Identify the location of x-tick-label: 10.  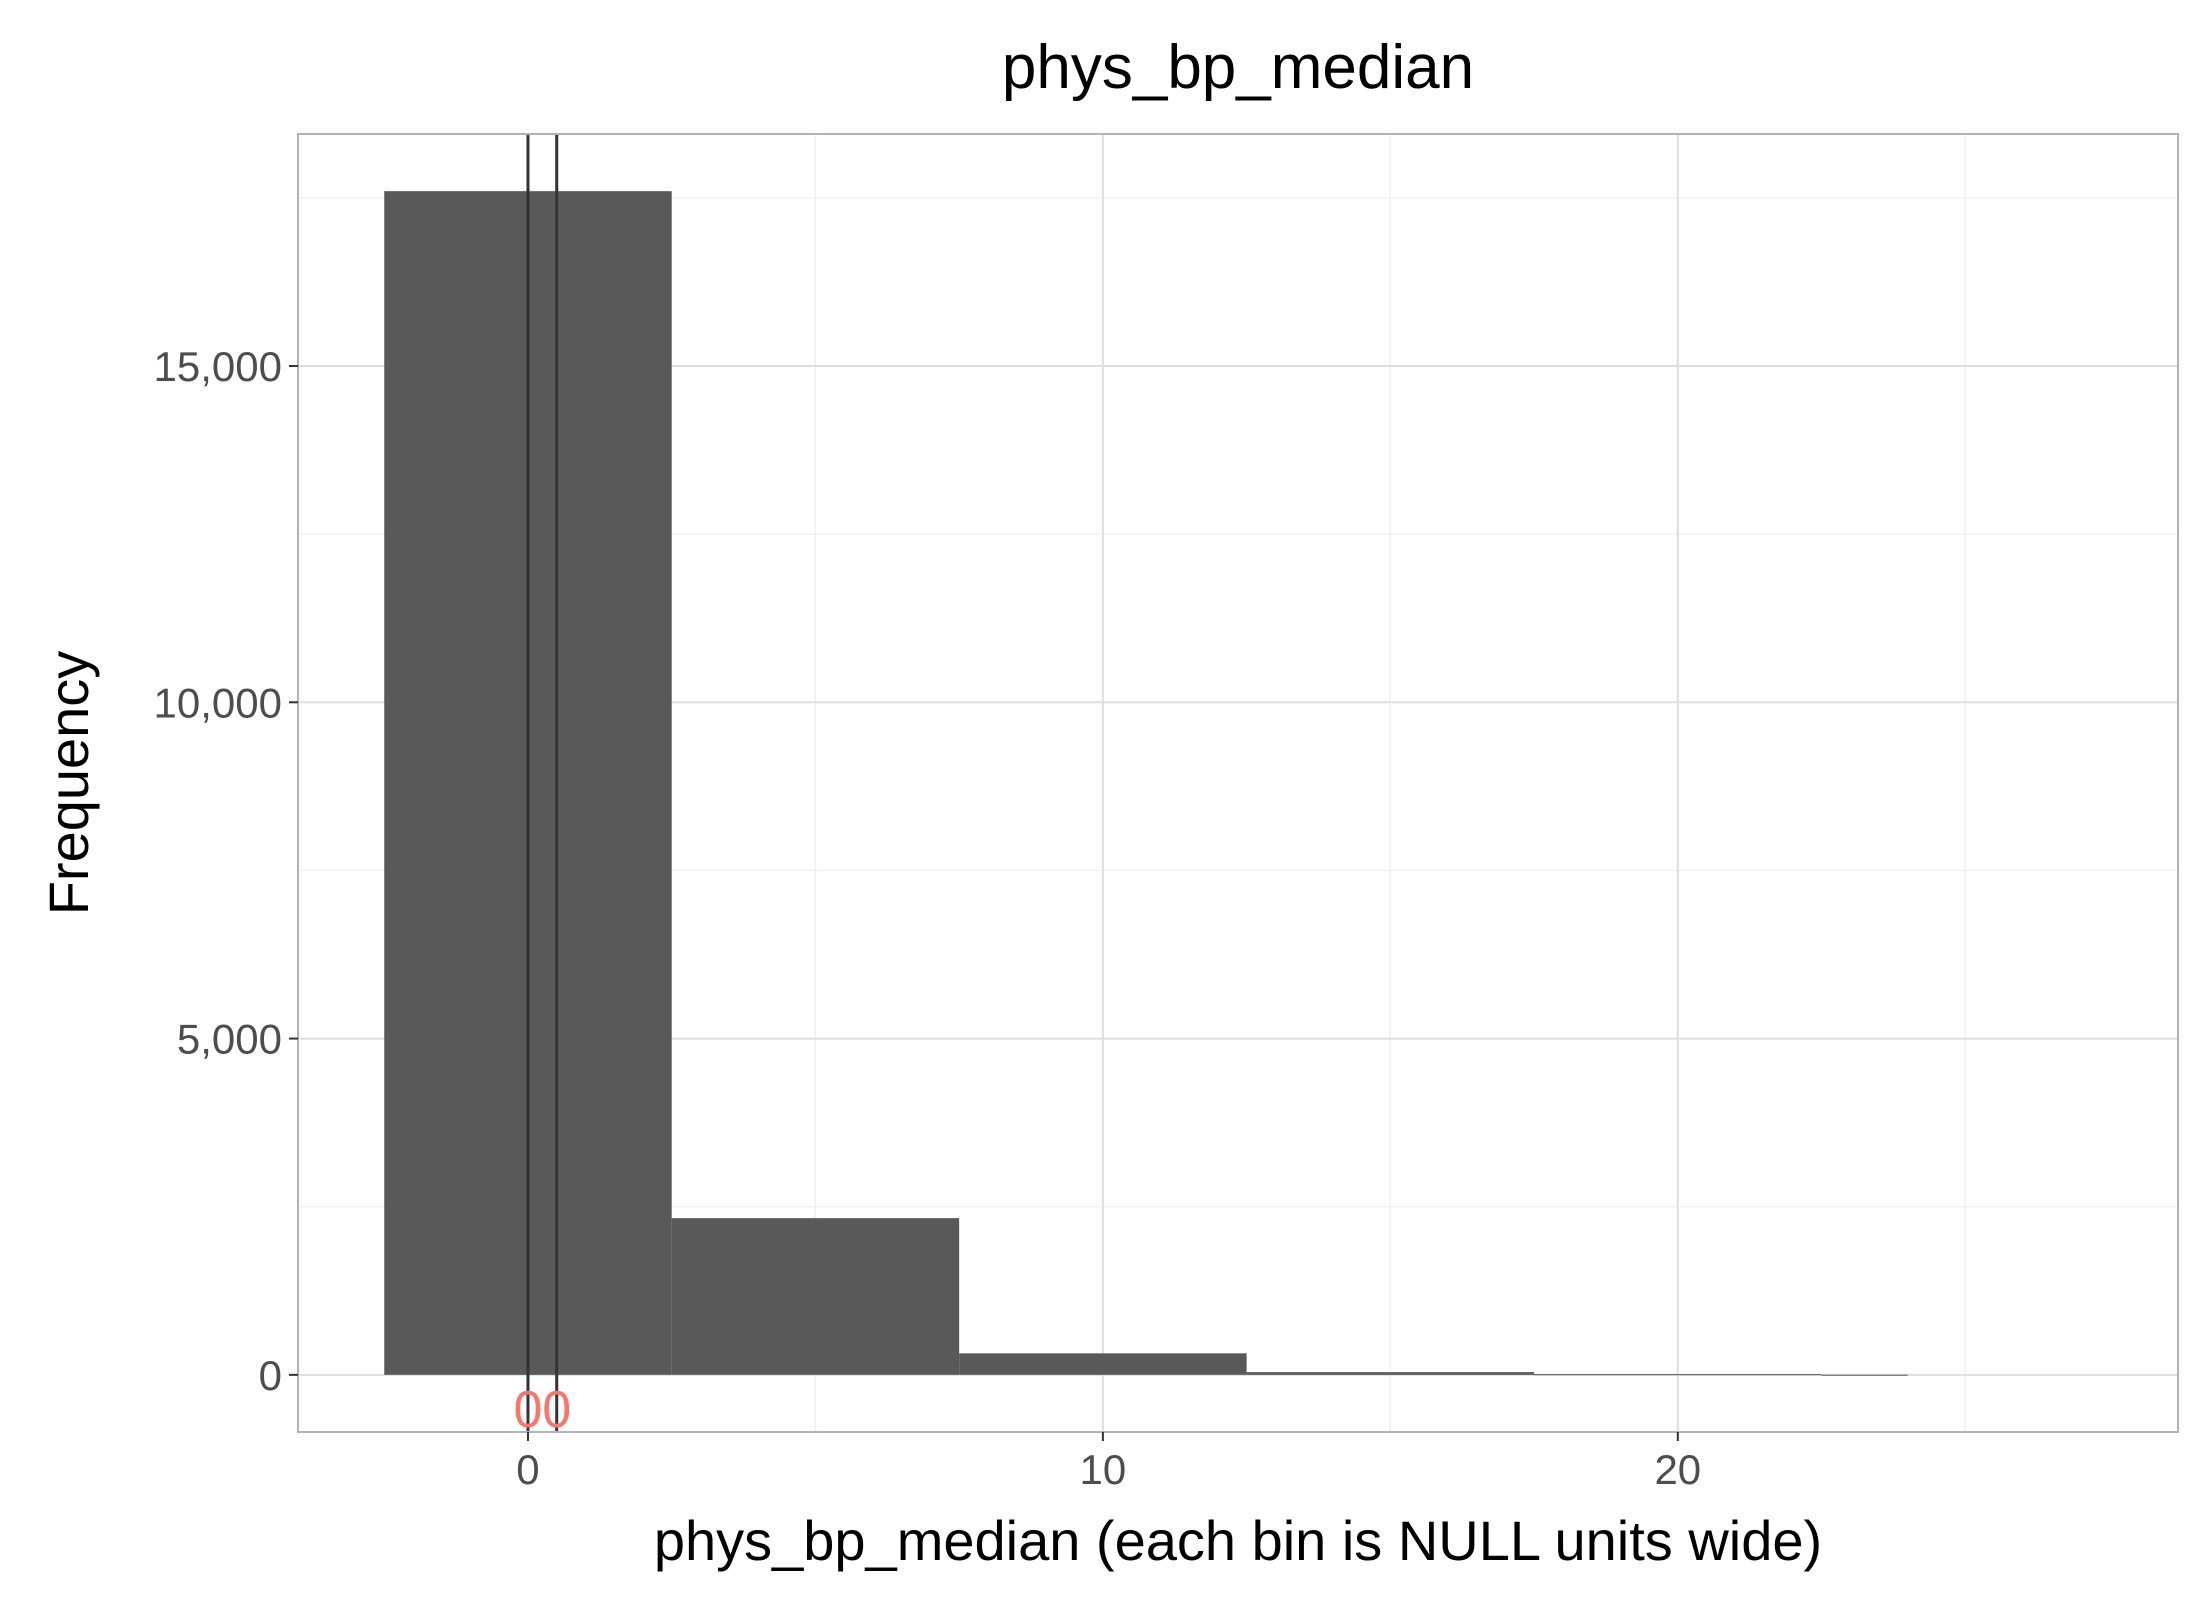
(1103, 1469).